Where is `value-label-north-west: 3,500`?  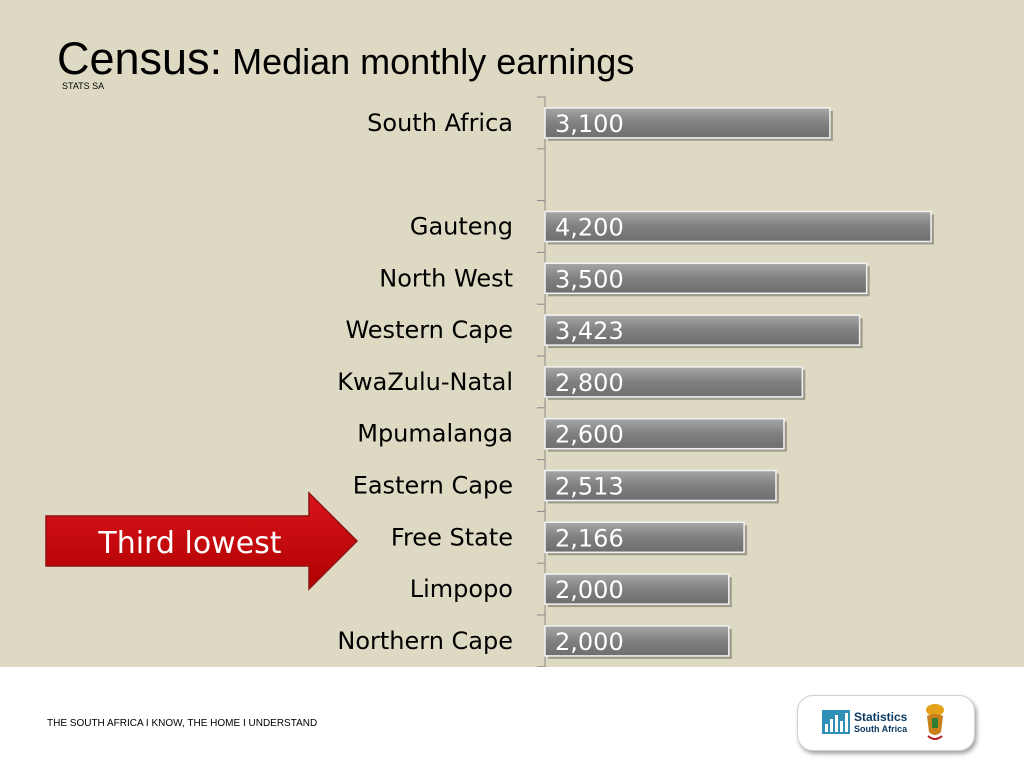
value-label-north-west: 3,500 is located at coordinates (589, 279).